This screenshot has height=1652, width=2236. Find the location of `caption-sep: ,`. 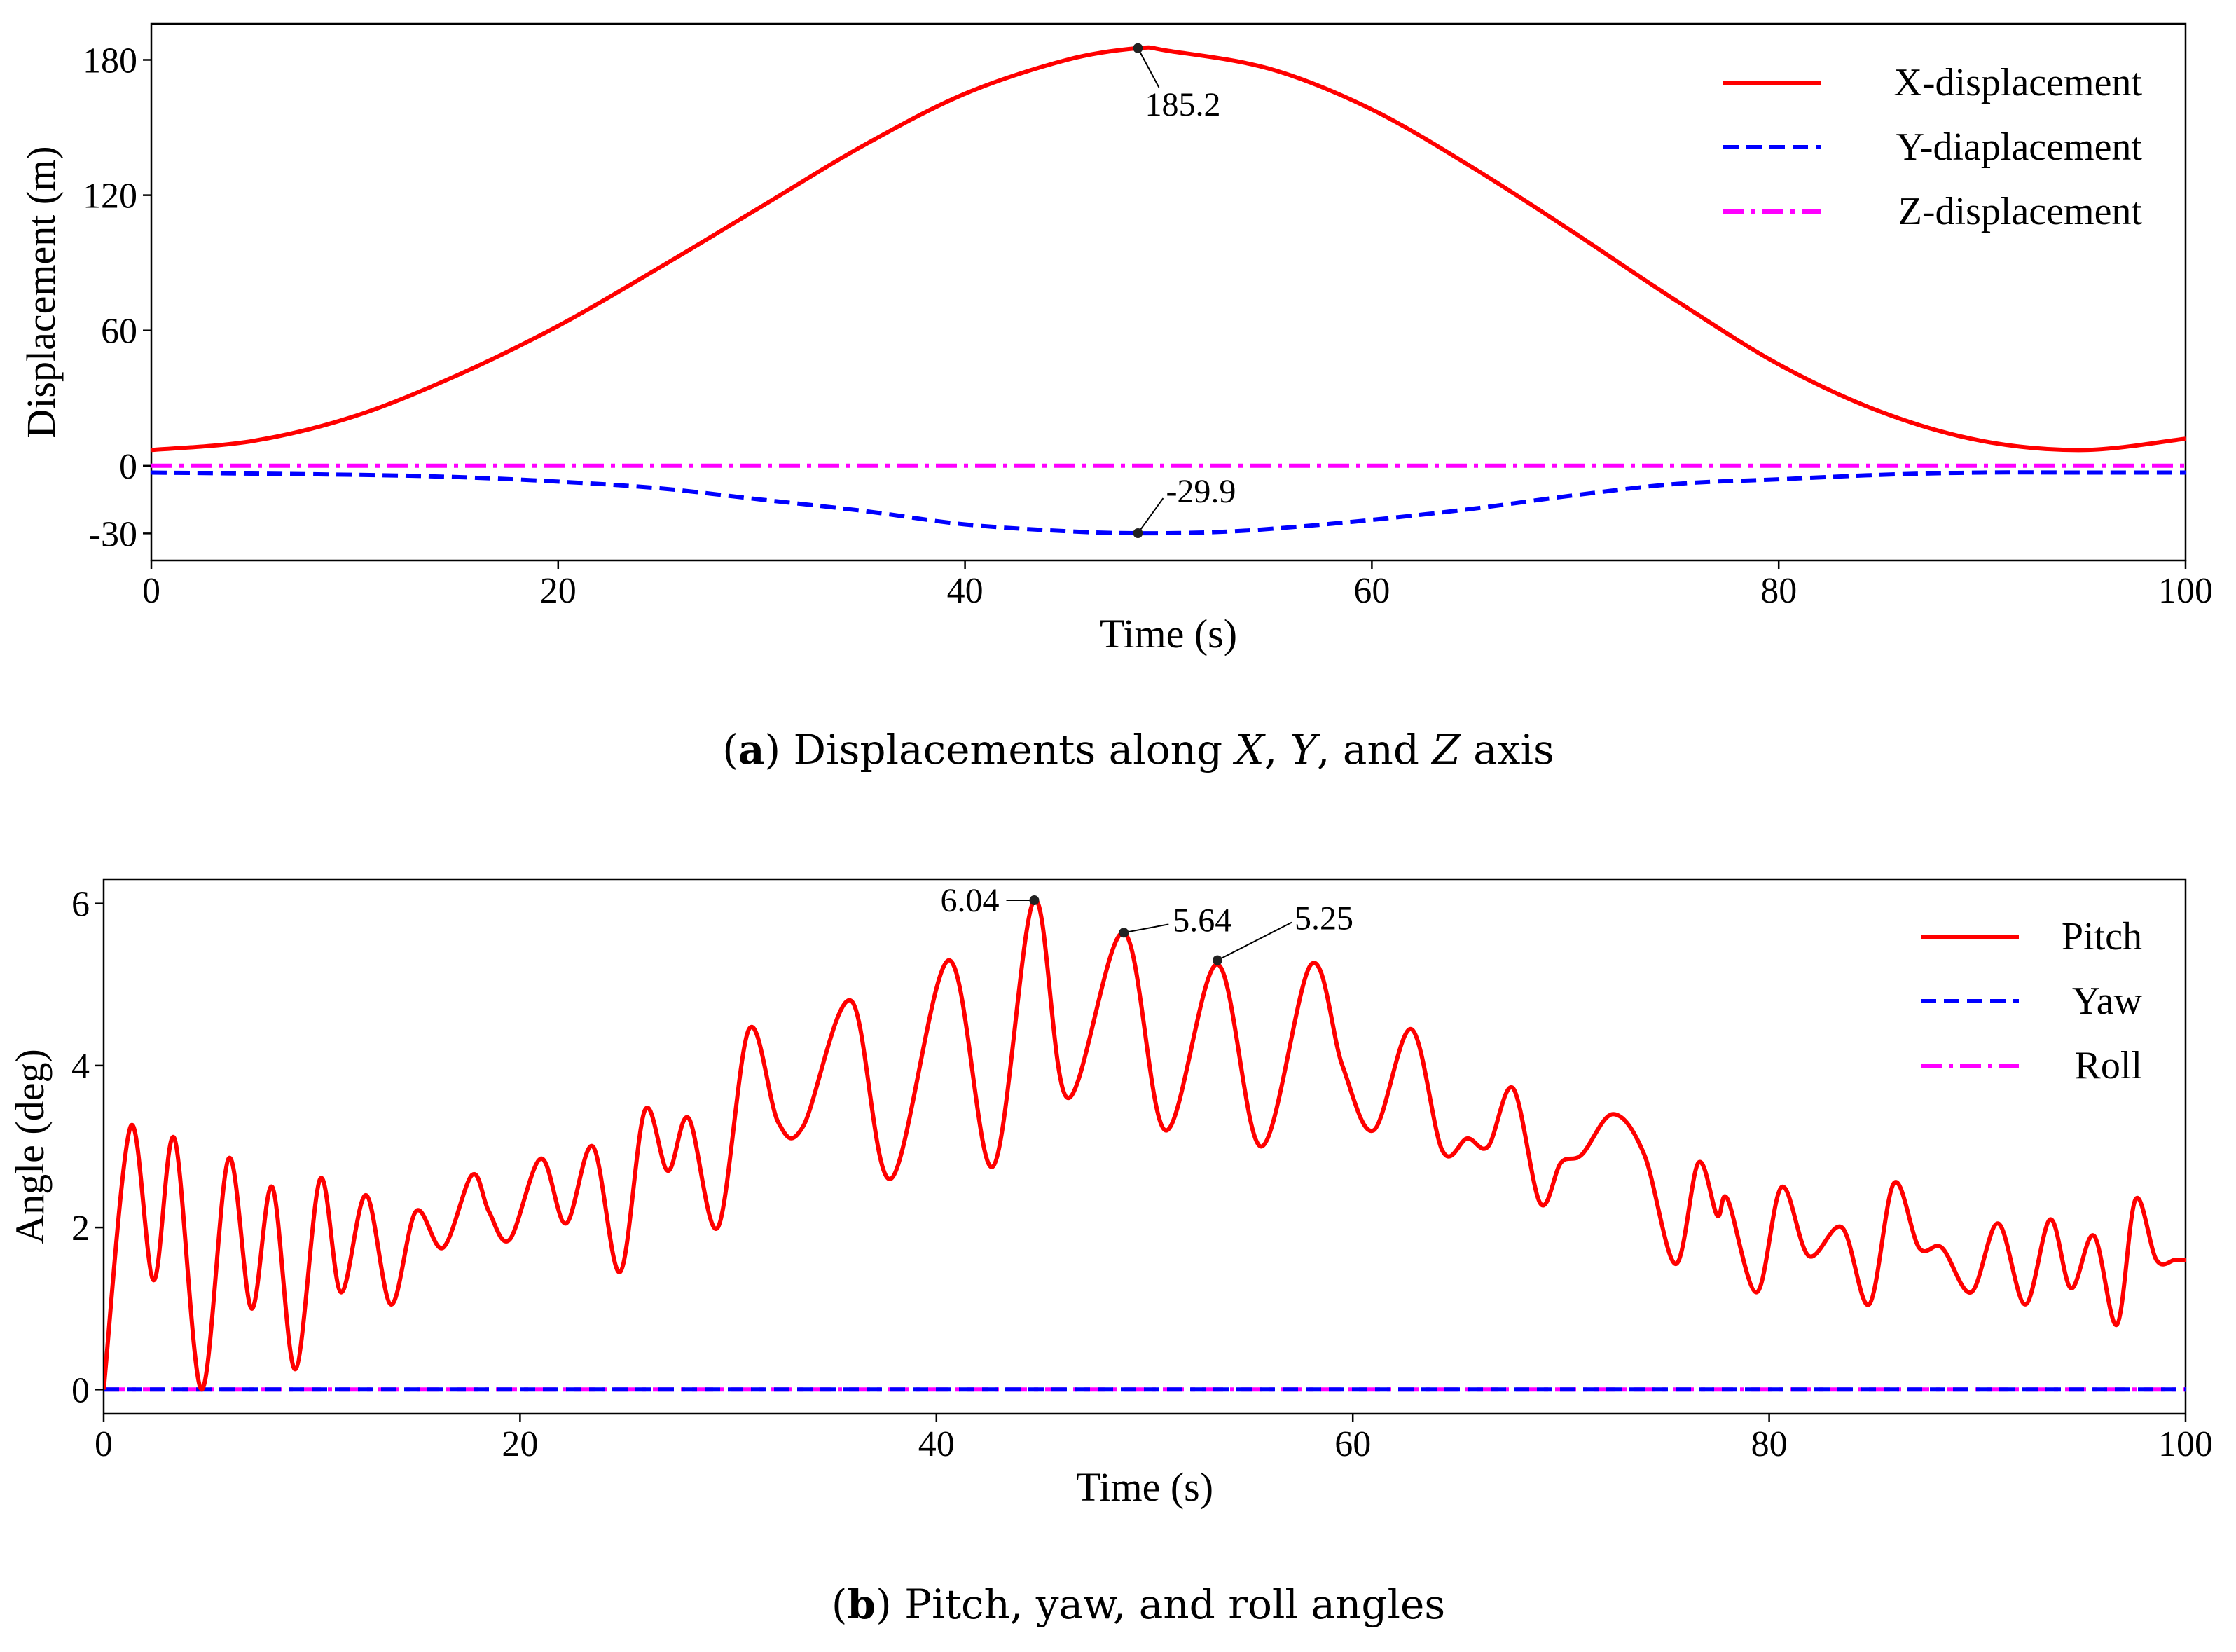

caption-sep: , is located at coordinates (1277, 749).